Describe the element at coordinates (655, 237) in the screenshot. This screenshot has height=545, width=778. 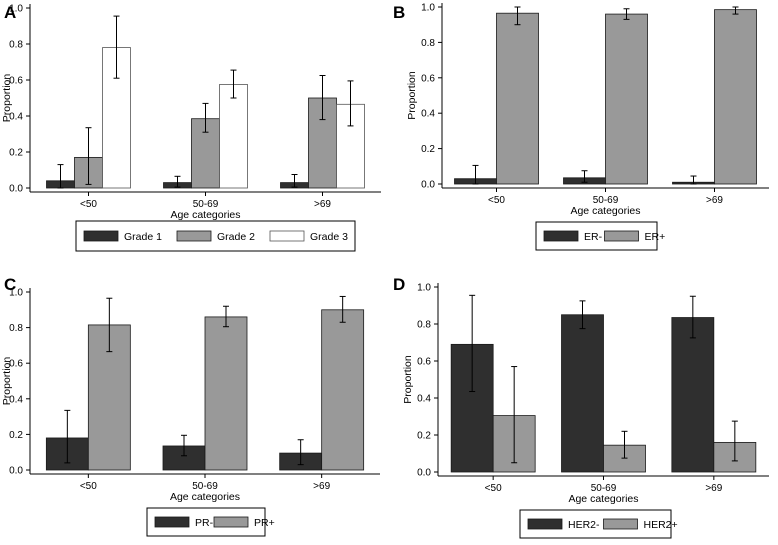
I see `legend-label: ER+` at that location.